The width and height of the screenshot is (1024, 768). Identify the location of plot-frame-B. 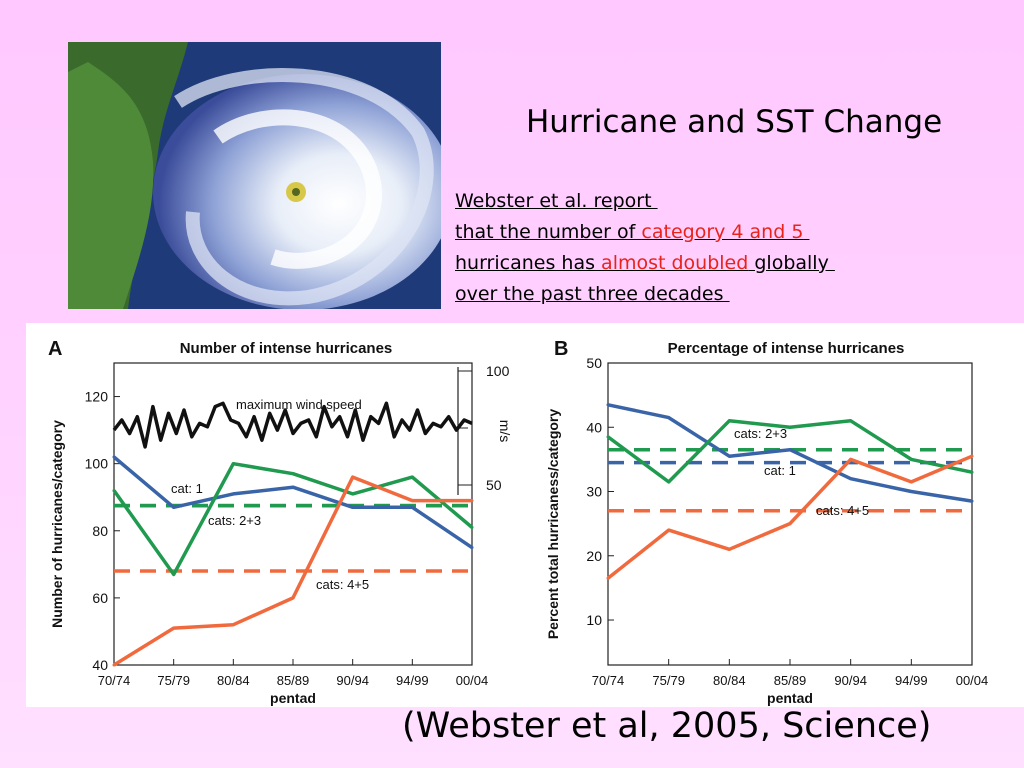
(790, 514).